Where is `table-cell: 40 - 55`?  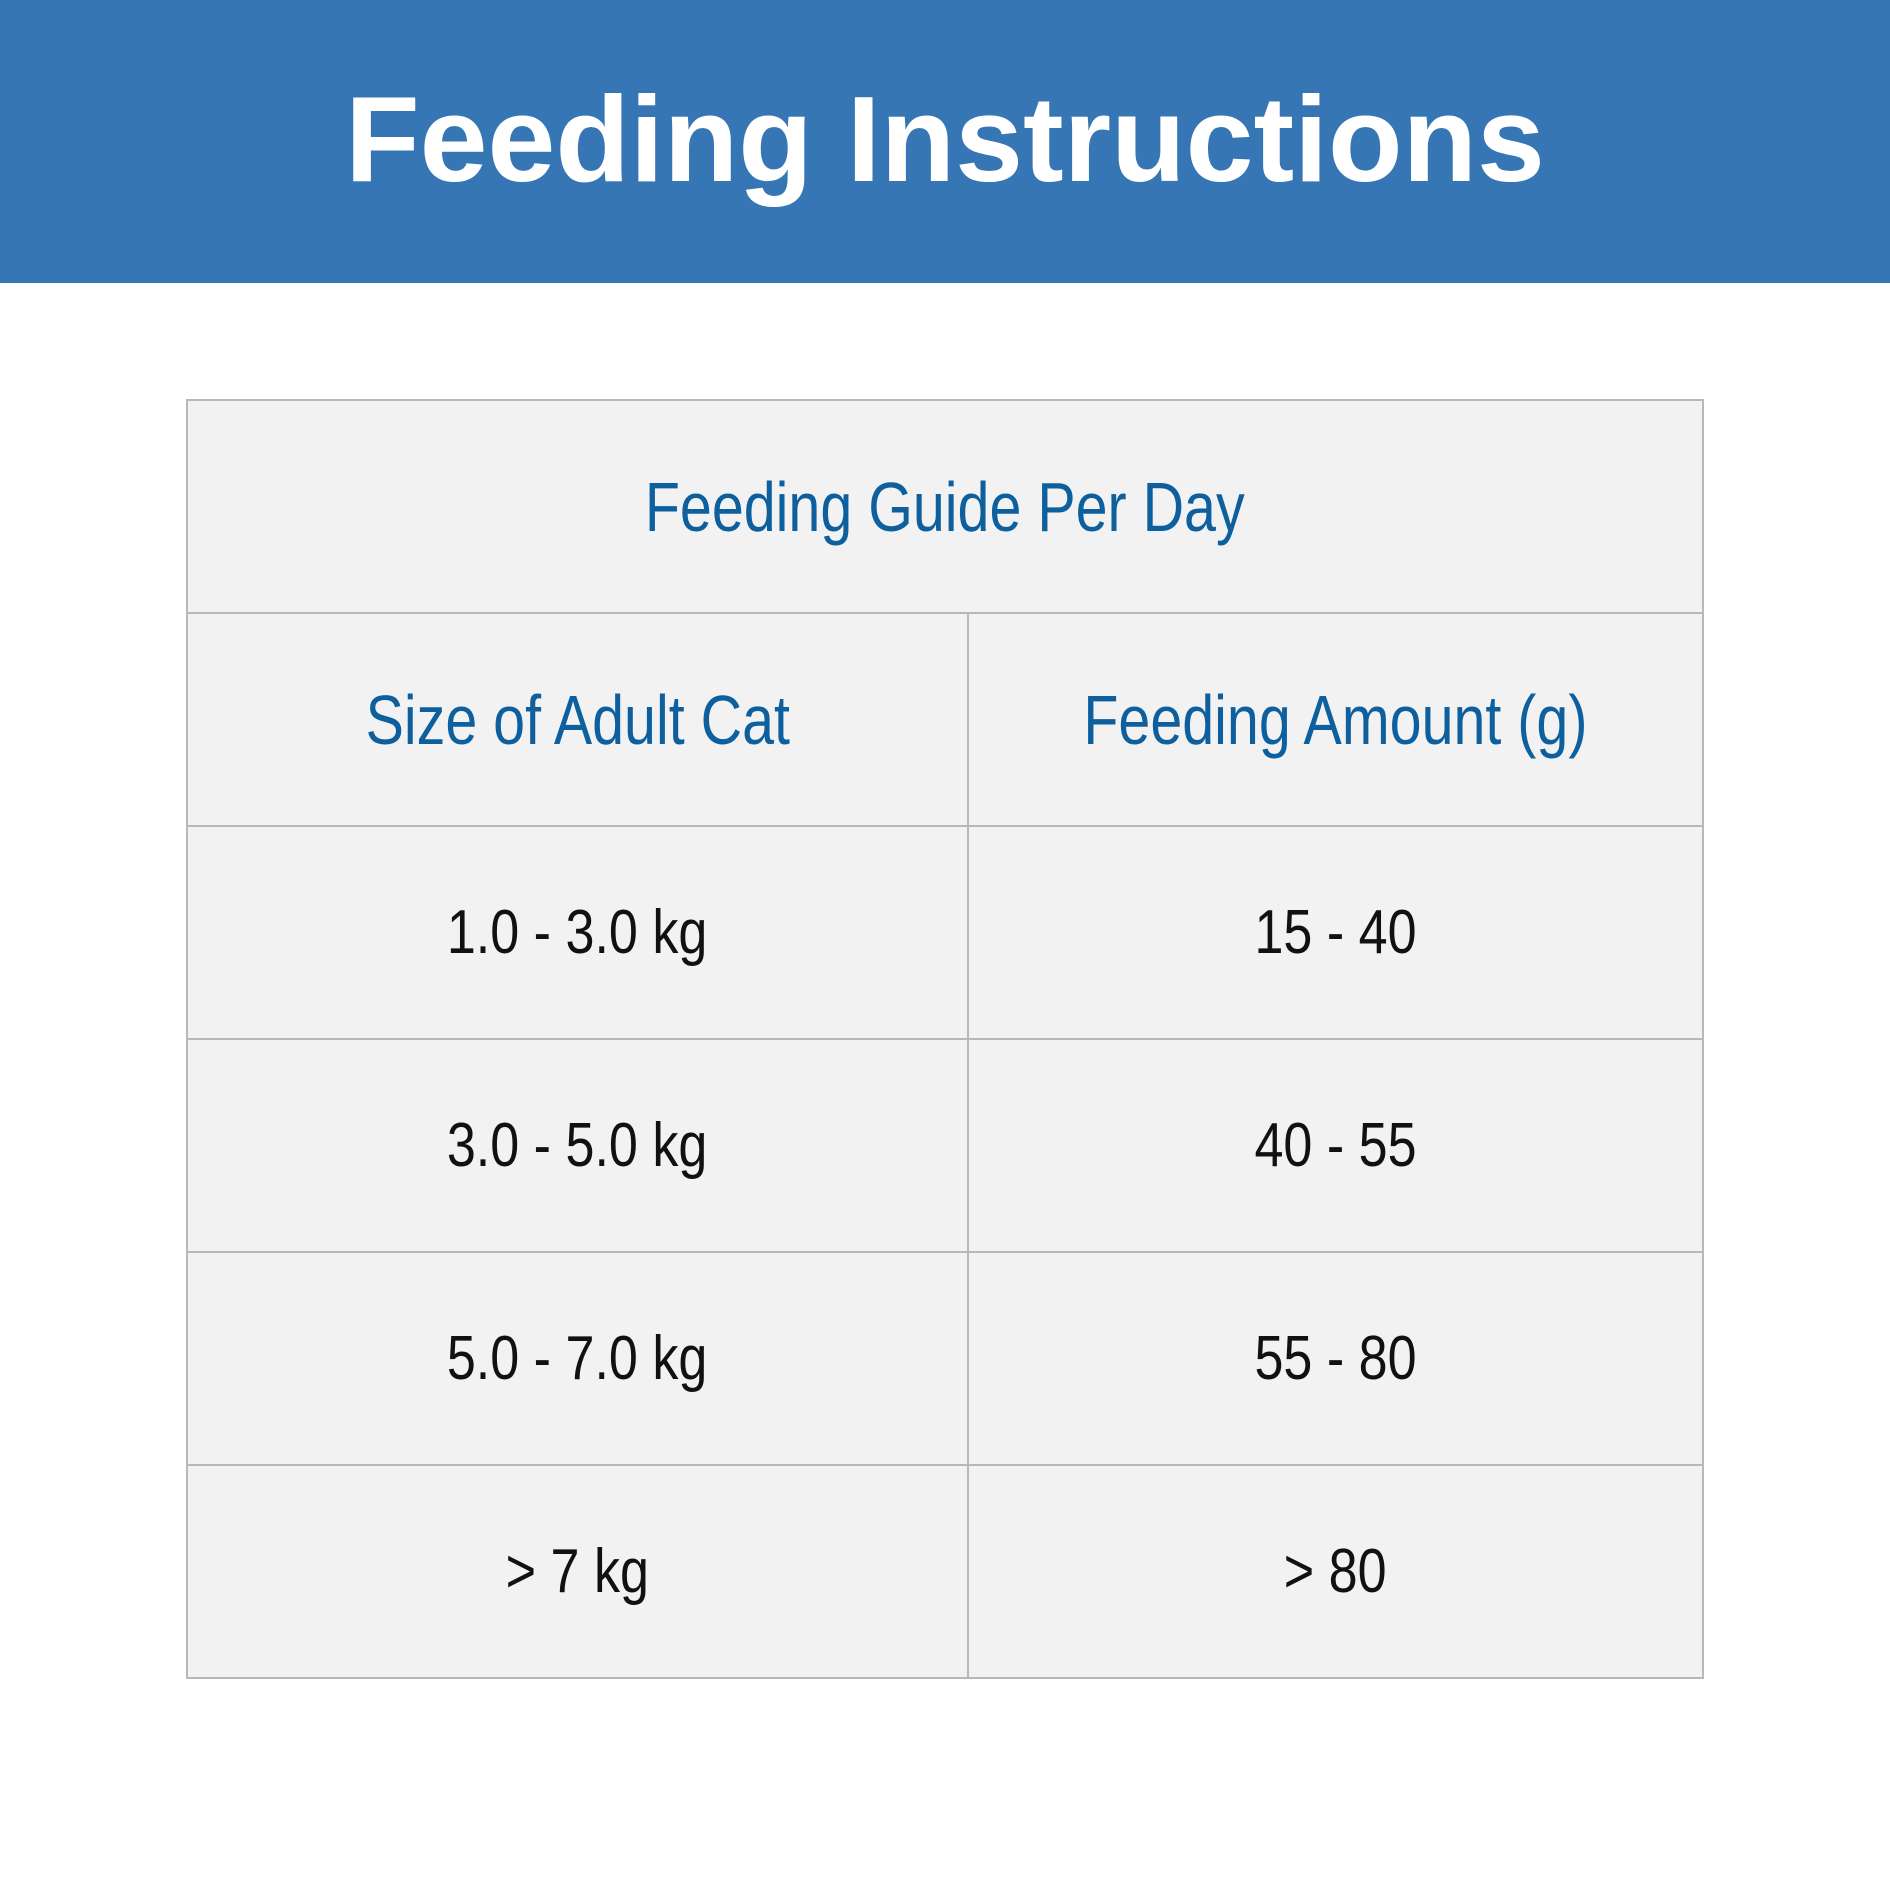
table-cell: 40 - 55 is located at coordinates (1336, 1146).